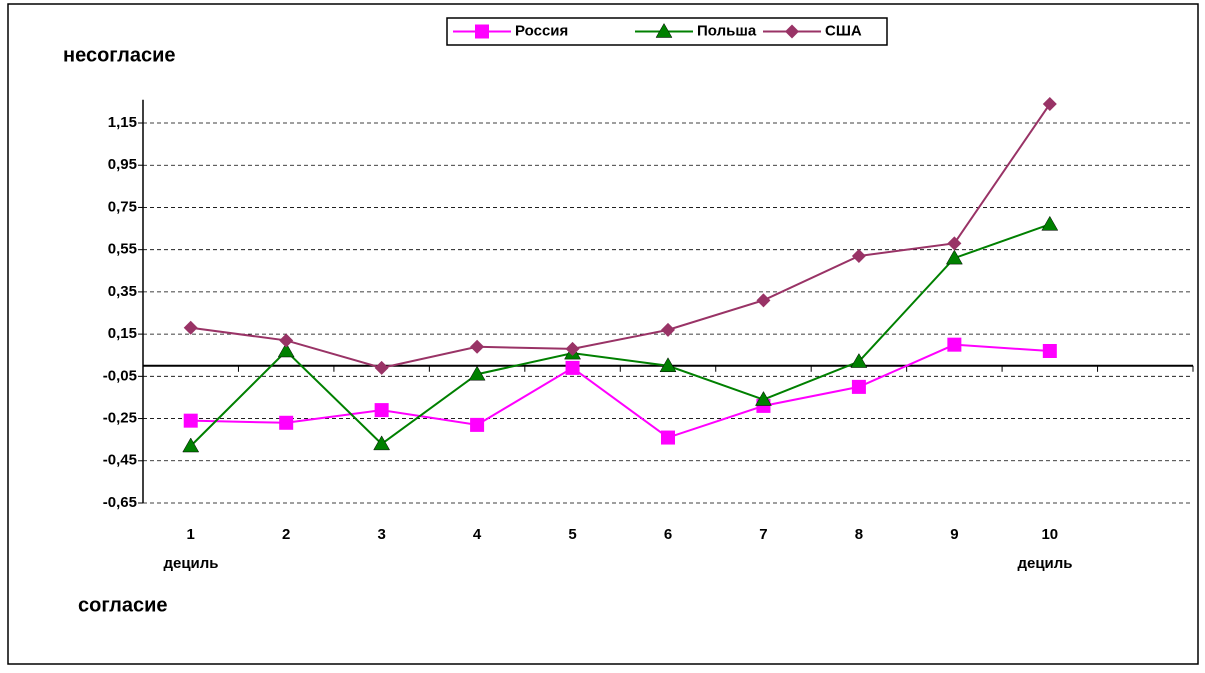 This screenshot has height=673, width=1205. I want to click on x-tick-label: 3, so click(381, 534).